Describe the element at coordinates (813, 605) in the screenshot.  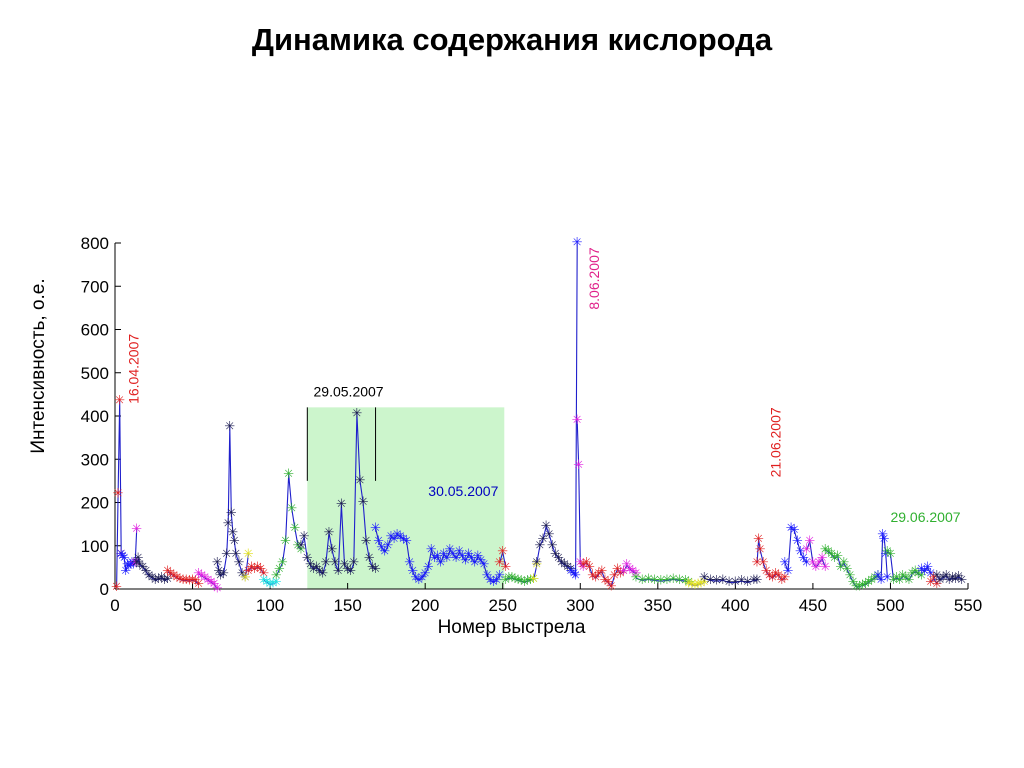
I see `x-tick-label: 450` at that location.